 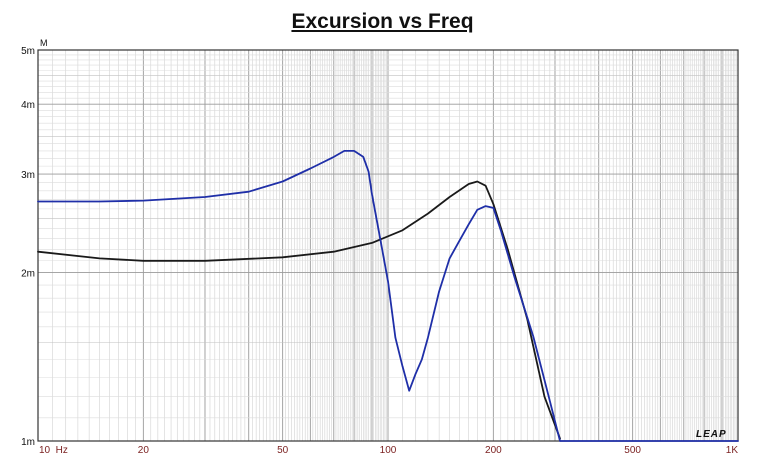 I want to click on y-unit-label: M, so click(x=44, y=43).